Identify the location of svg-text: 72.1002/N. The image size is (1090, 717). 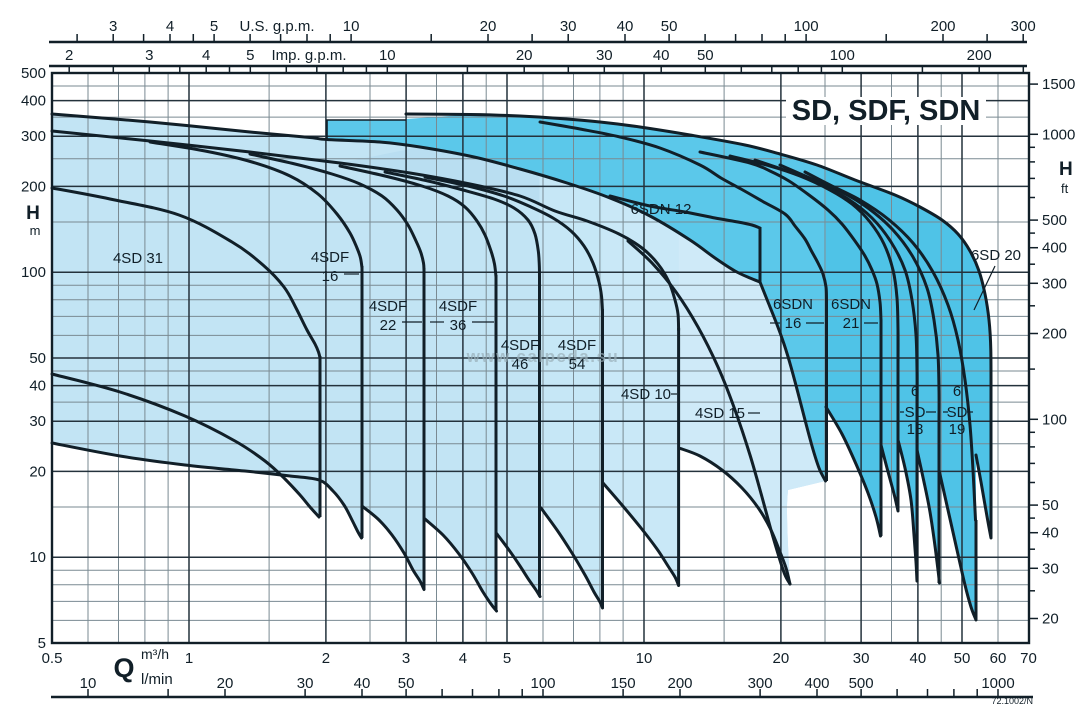
(1012, 701).